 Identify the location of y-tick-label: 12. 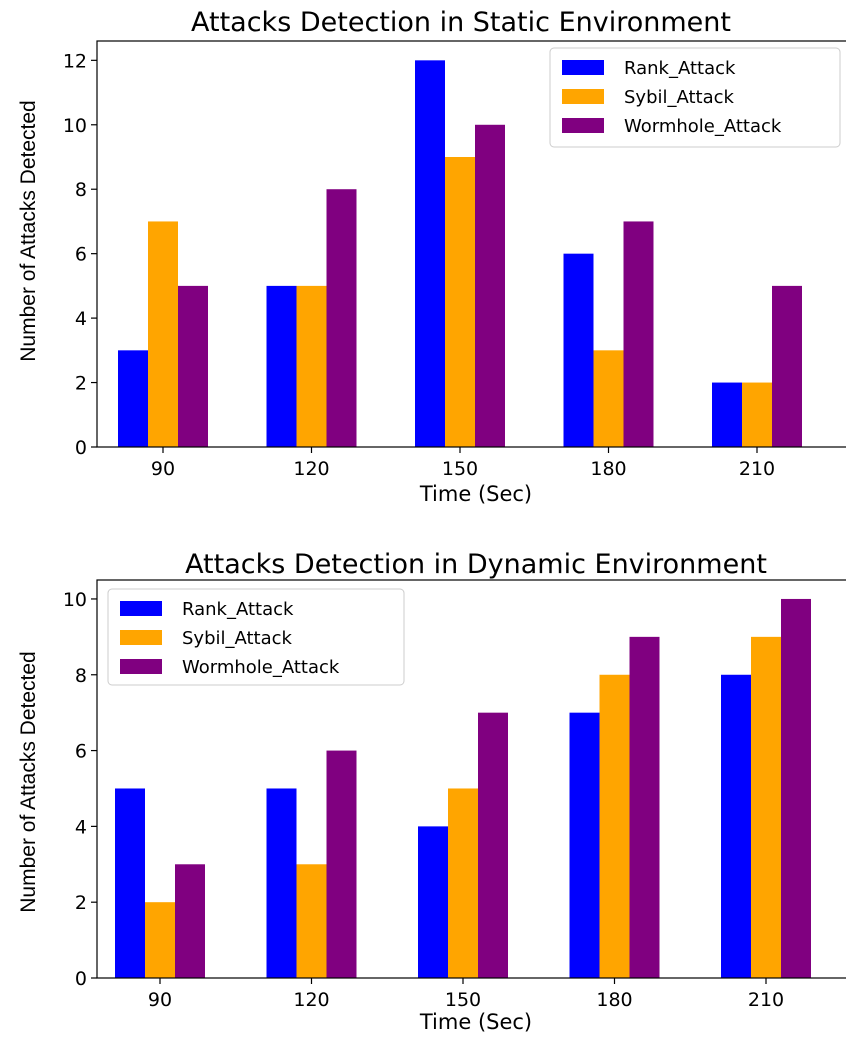
(75, 61).